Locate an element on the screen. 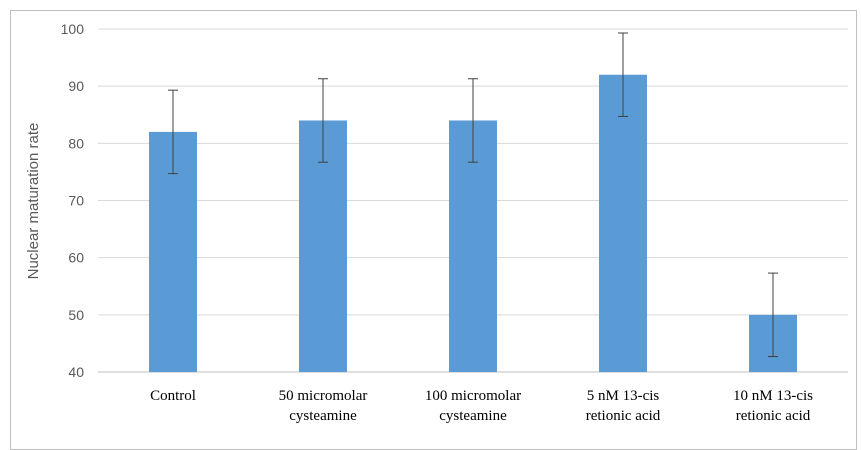 The height and width of the screenshot is (450, 861). bar is located at coordinates (623, 223).